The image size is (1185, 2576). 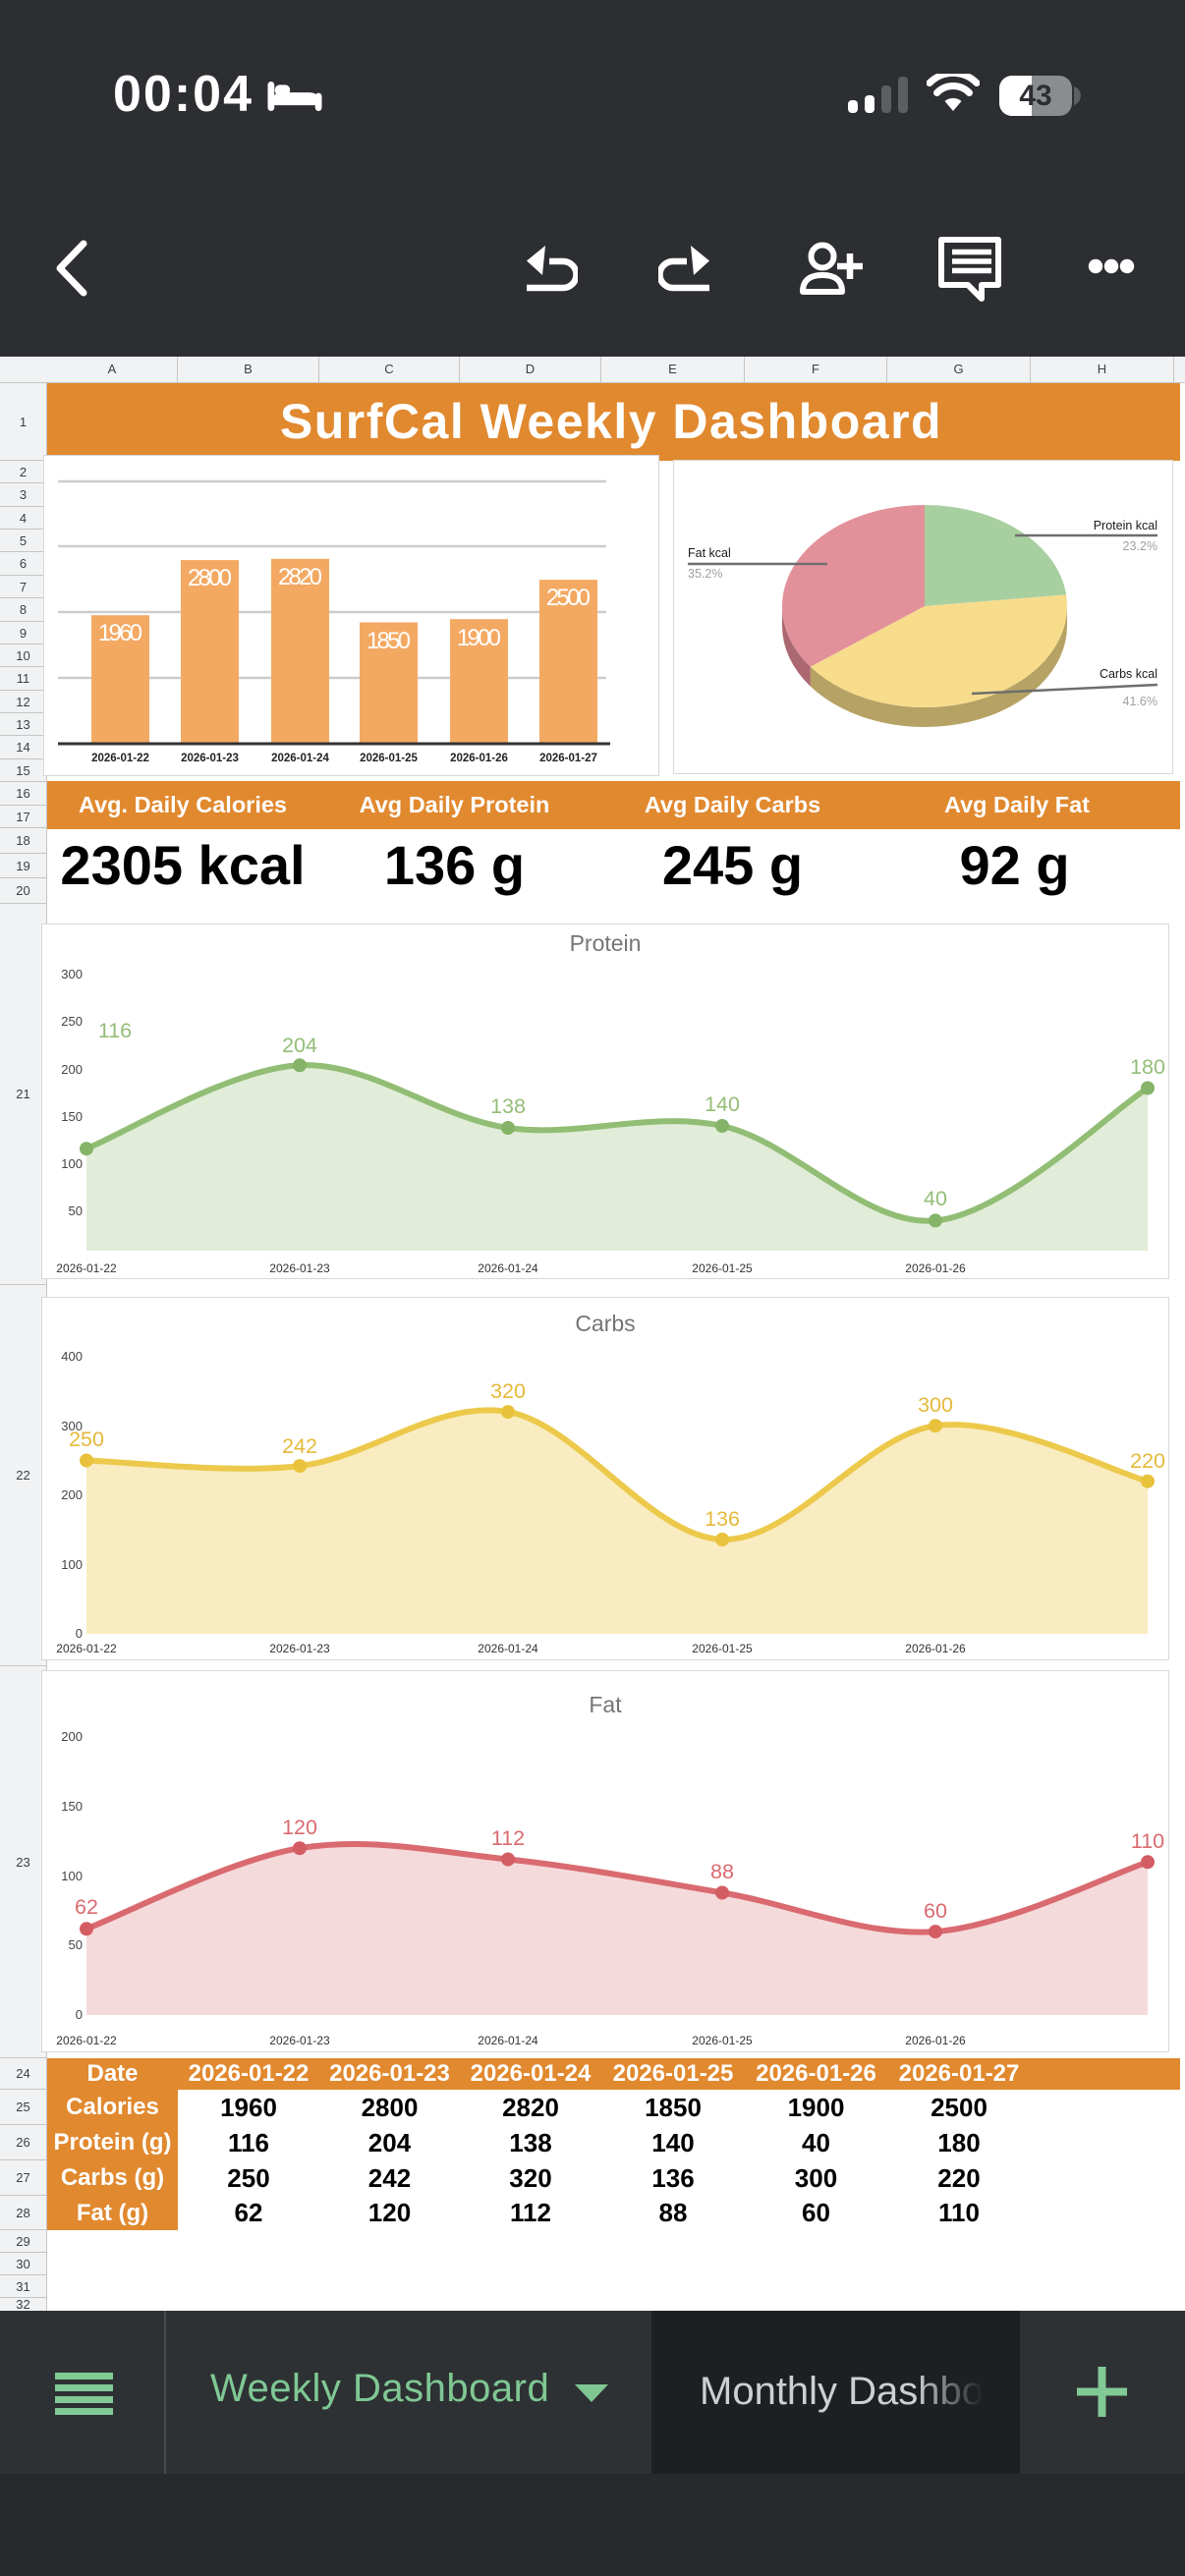 What do you see at coordinates (568, 758) in the screenshot?
I see `svg-text: 2026-01-27` at bounding box center [568, 758].